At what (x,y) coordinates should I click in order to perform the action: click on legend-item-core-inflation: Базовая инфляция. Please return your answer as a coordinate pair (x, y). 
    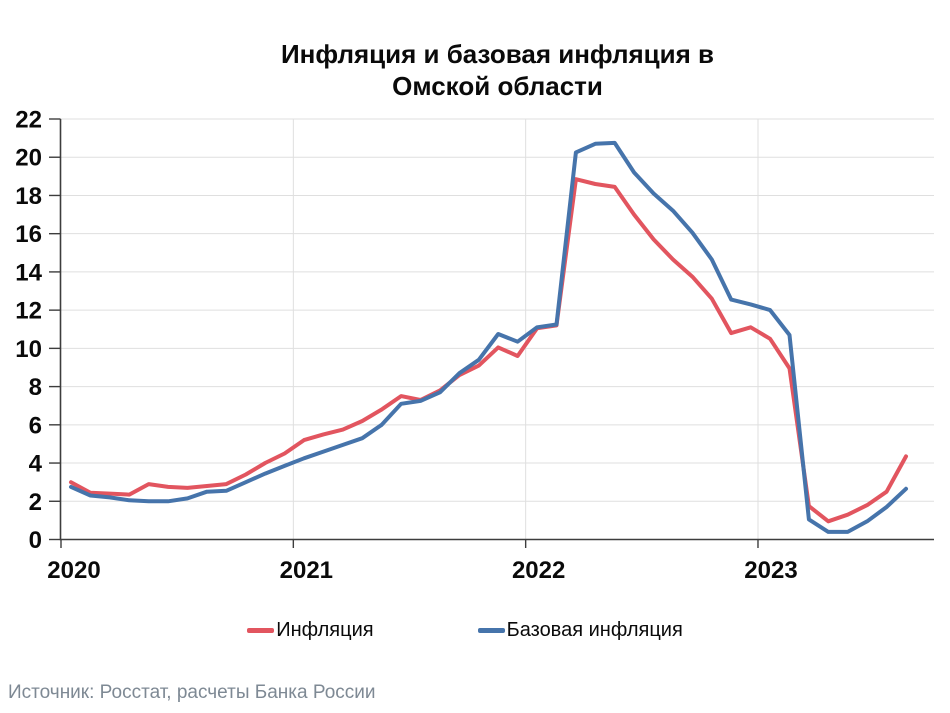
    Looking at the image, I should click on (580, 630).